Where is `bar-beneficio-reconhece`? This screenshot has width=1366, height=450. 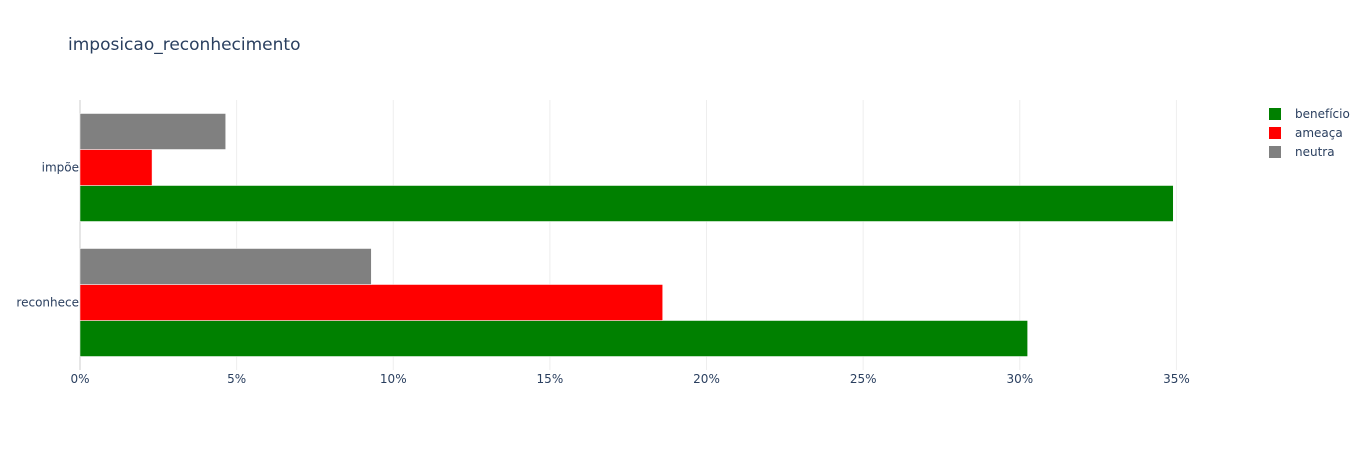 bar-beneficio-reconhece is located at coordinates (553, 338).